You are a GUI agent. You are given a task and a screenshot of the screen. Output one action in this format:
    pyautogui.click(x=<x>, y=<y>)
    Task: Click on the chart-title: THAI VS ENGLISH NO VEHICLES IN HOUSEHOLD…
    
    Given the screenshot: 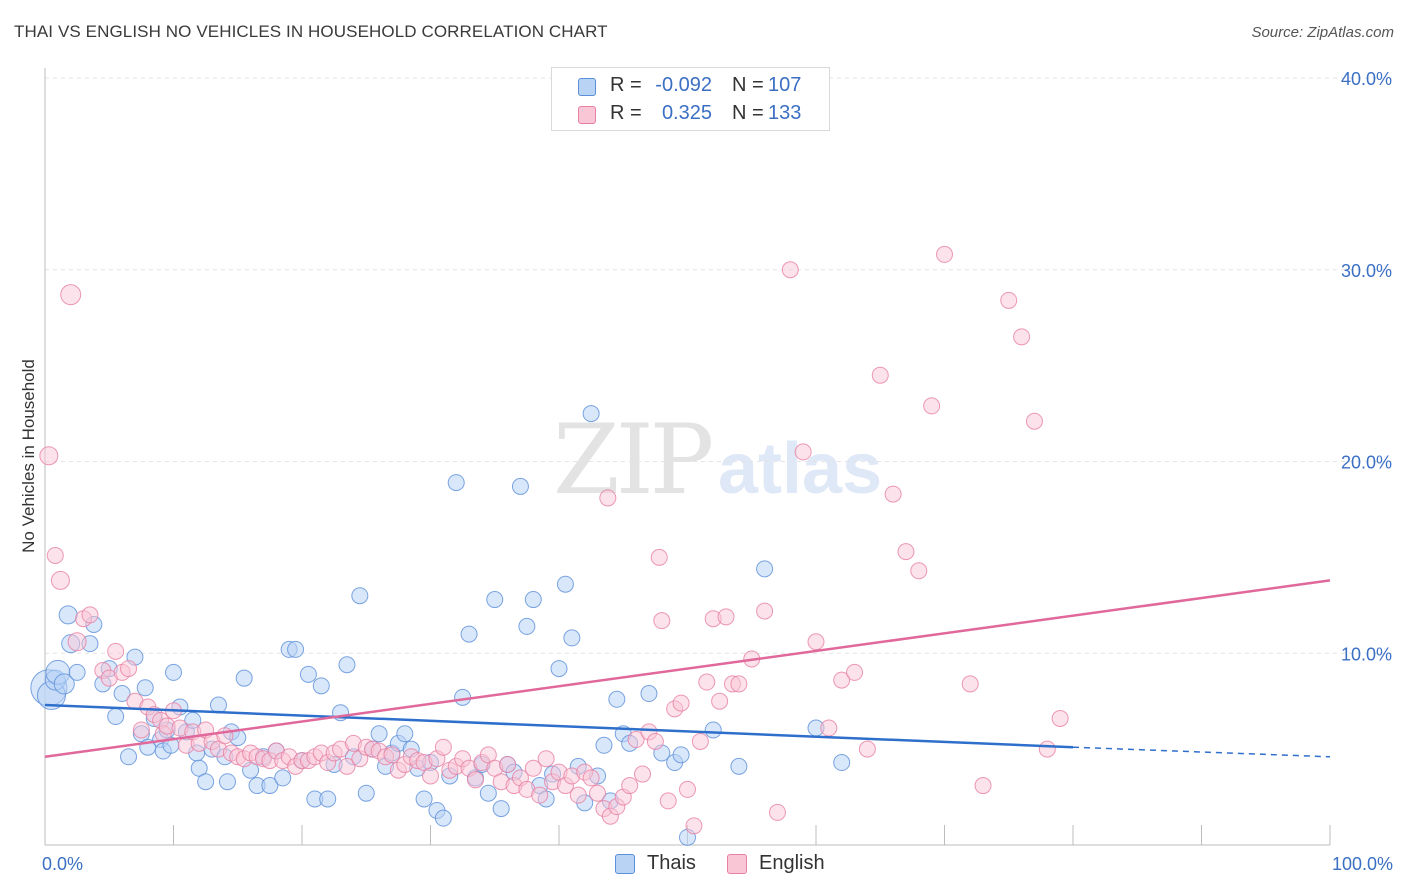 What is the action you would take?
    pyautogui.click(x=311, y=31)
    